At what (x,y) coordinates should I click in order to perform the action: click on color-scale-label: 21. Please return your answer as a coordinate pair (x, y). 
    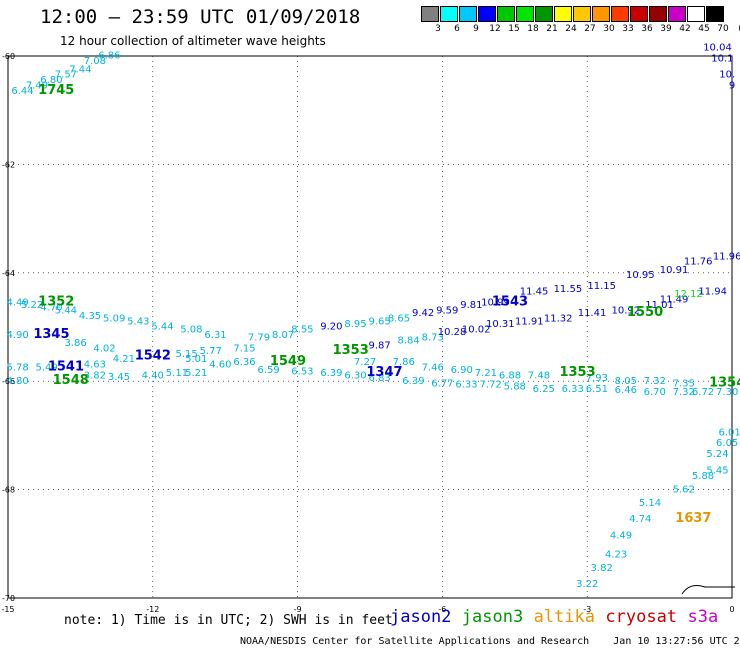
    Looking at the image, I should click on (552, 29).